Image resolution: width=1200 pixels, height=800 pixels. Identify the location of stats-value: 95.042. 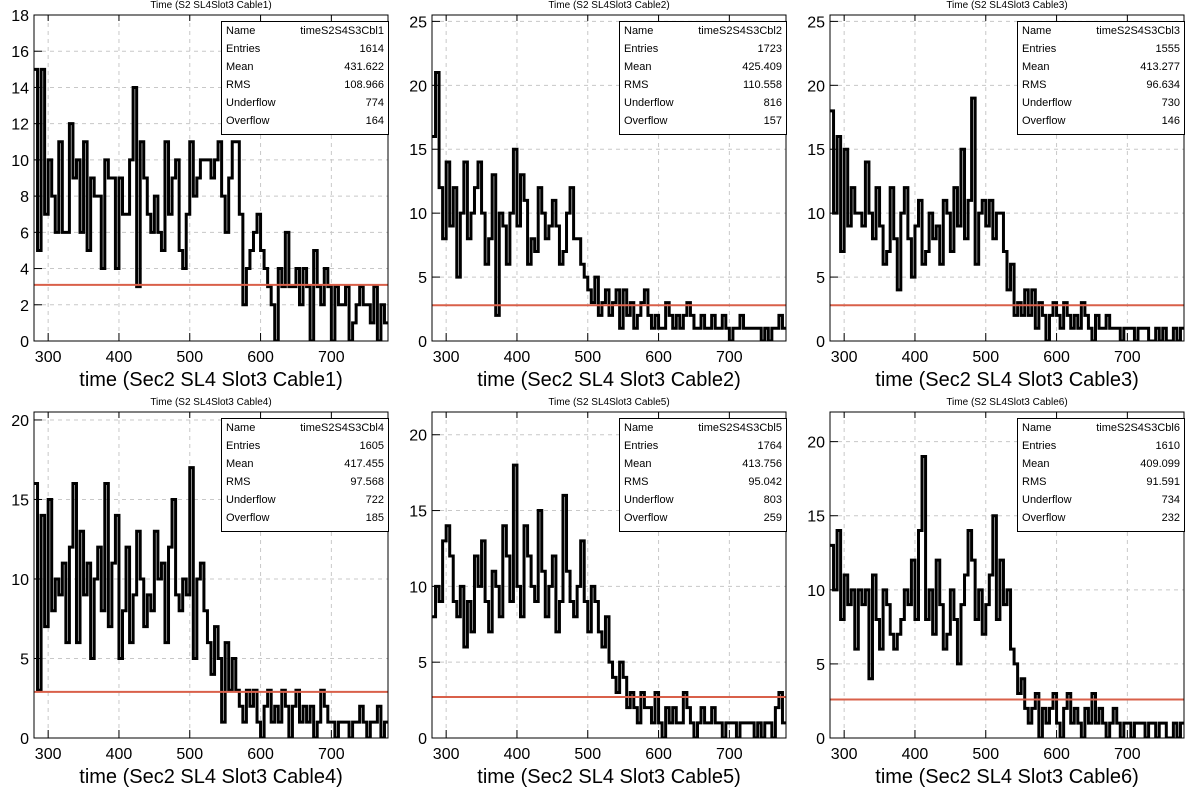
(765, 482).